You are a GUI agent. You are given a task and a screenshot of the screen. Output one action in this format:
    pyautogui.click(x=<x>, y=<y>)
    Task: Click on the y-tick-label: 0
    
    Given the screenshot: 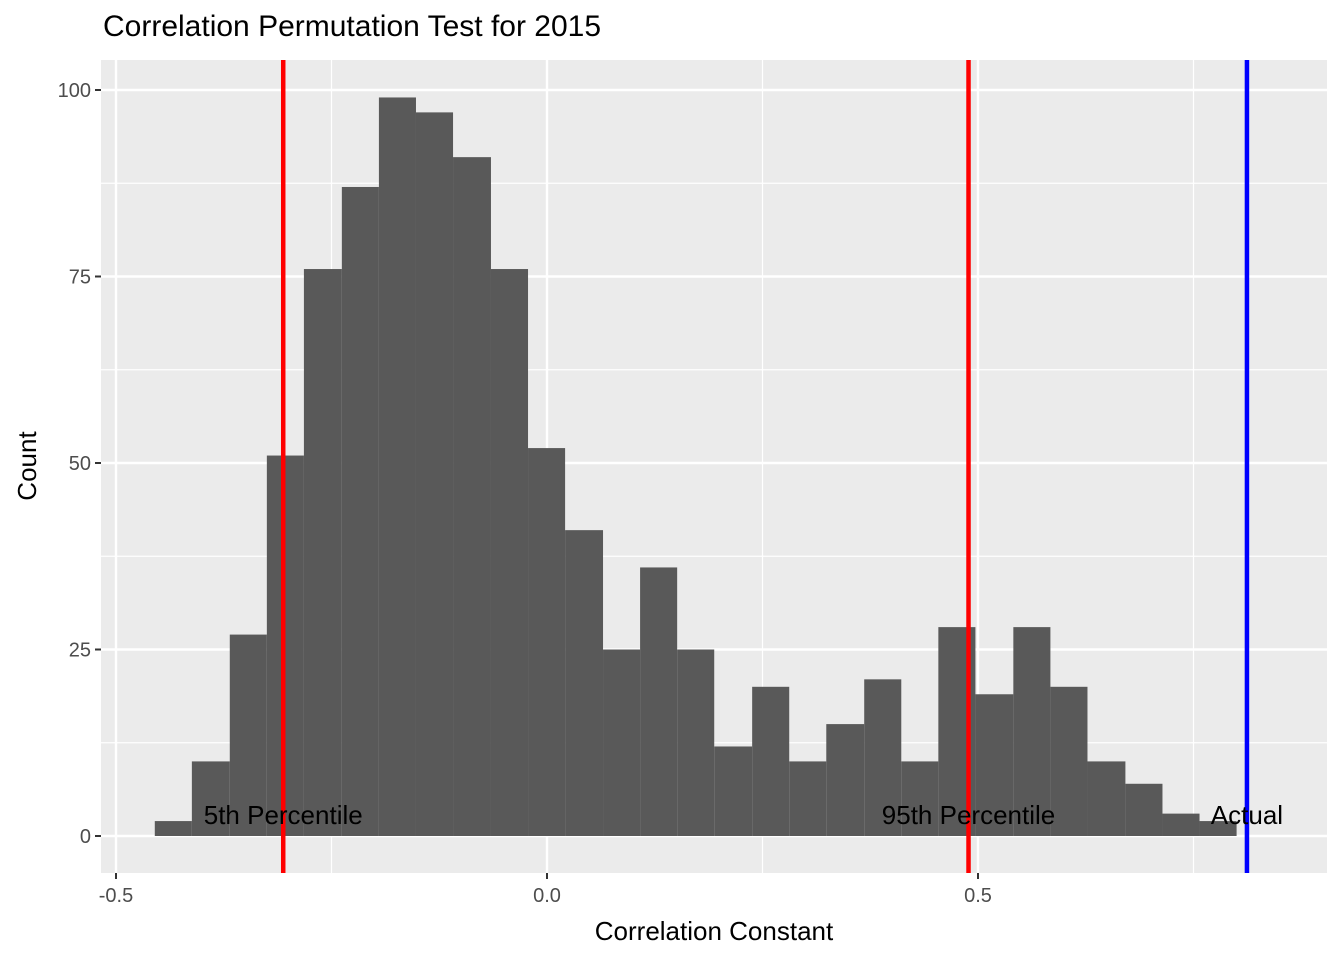 What is the action you would take?
    pyautogui.click(x=85, y=837)
    